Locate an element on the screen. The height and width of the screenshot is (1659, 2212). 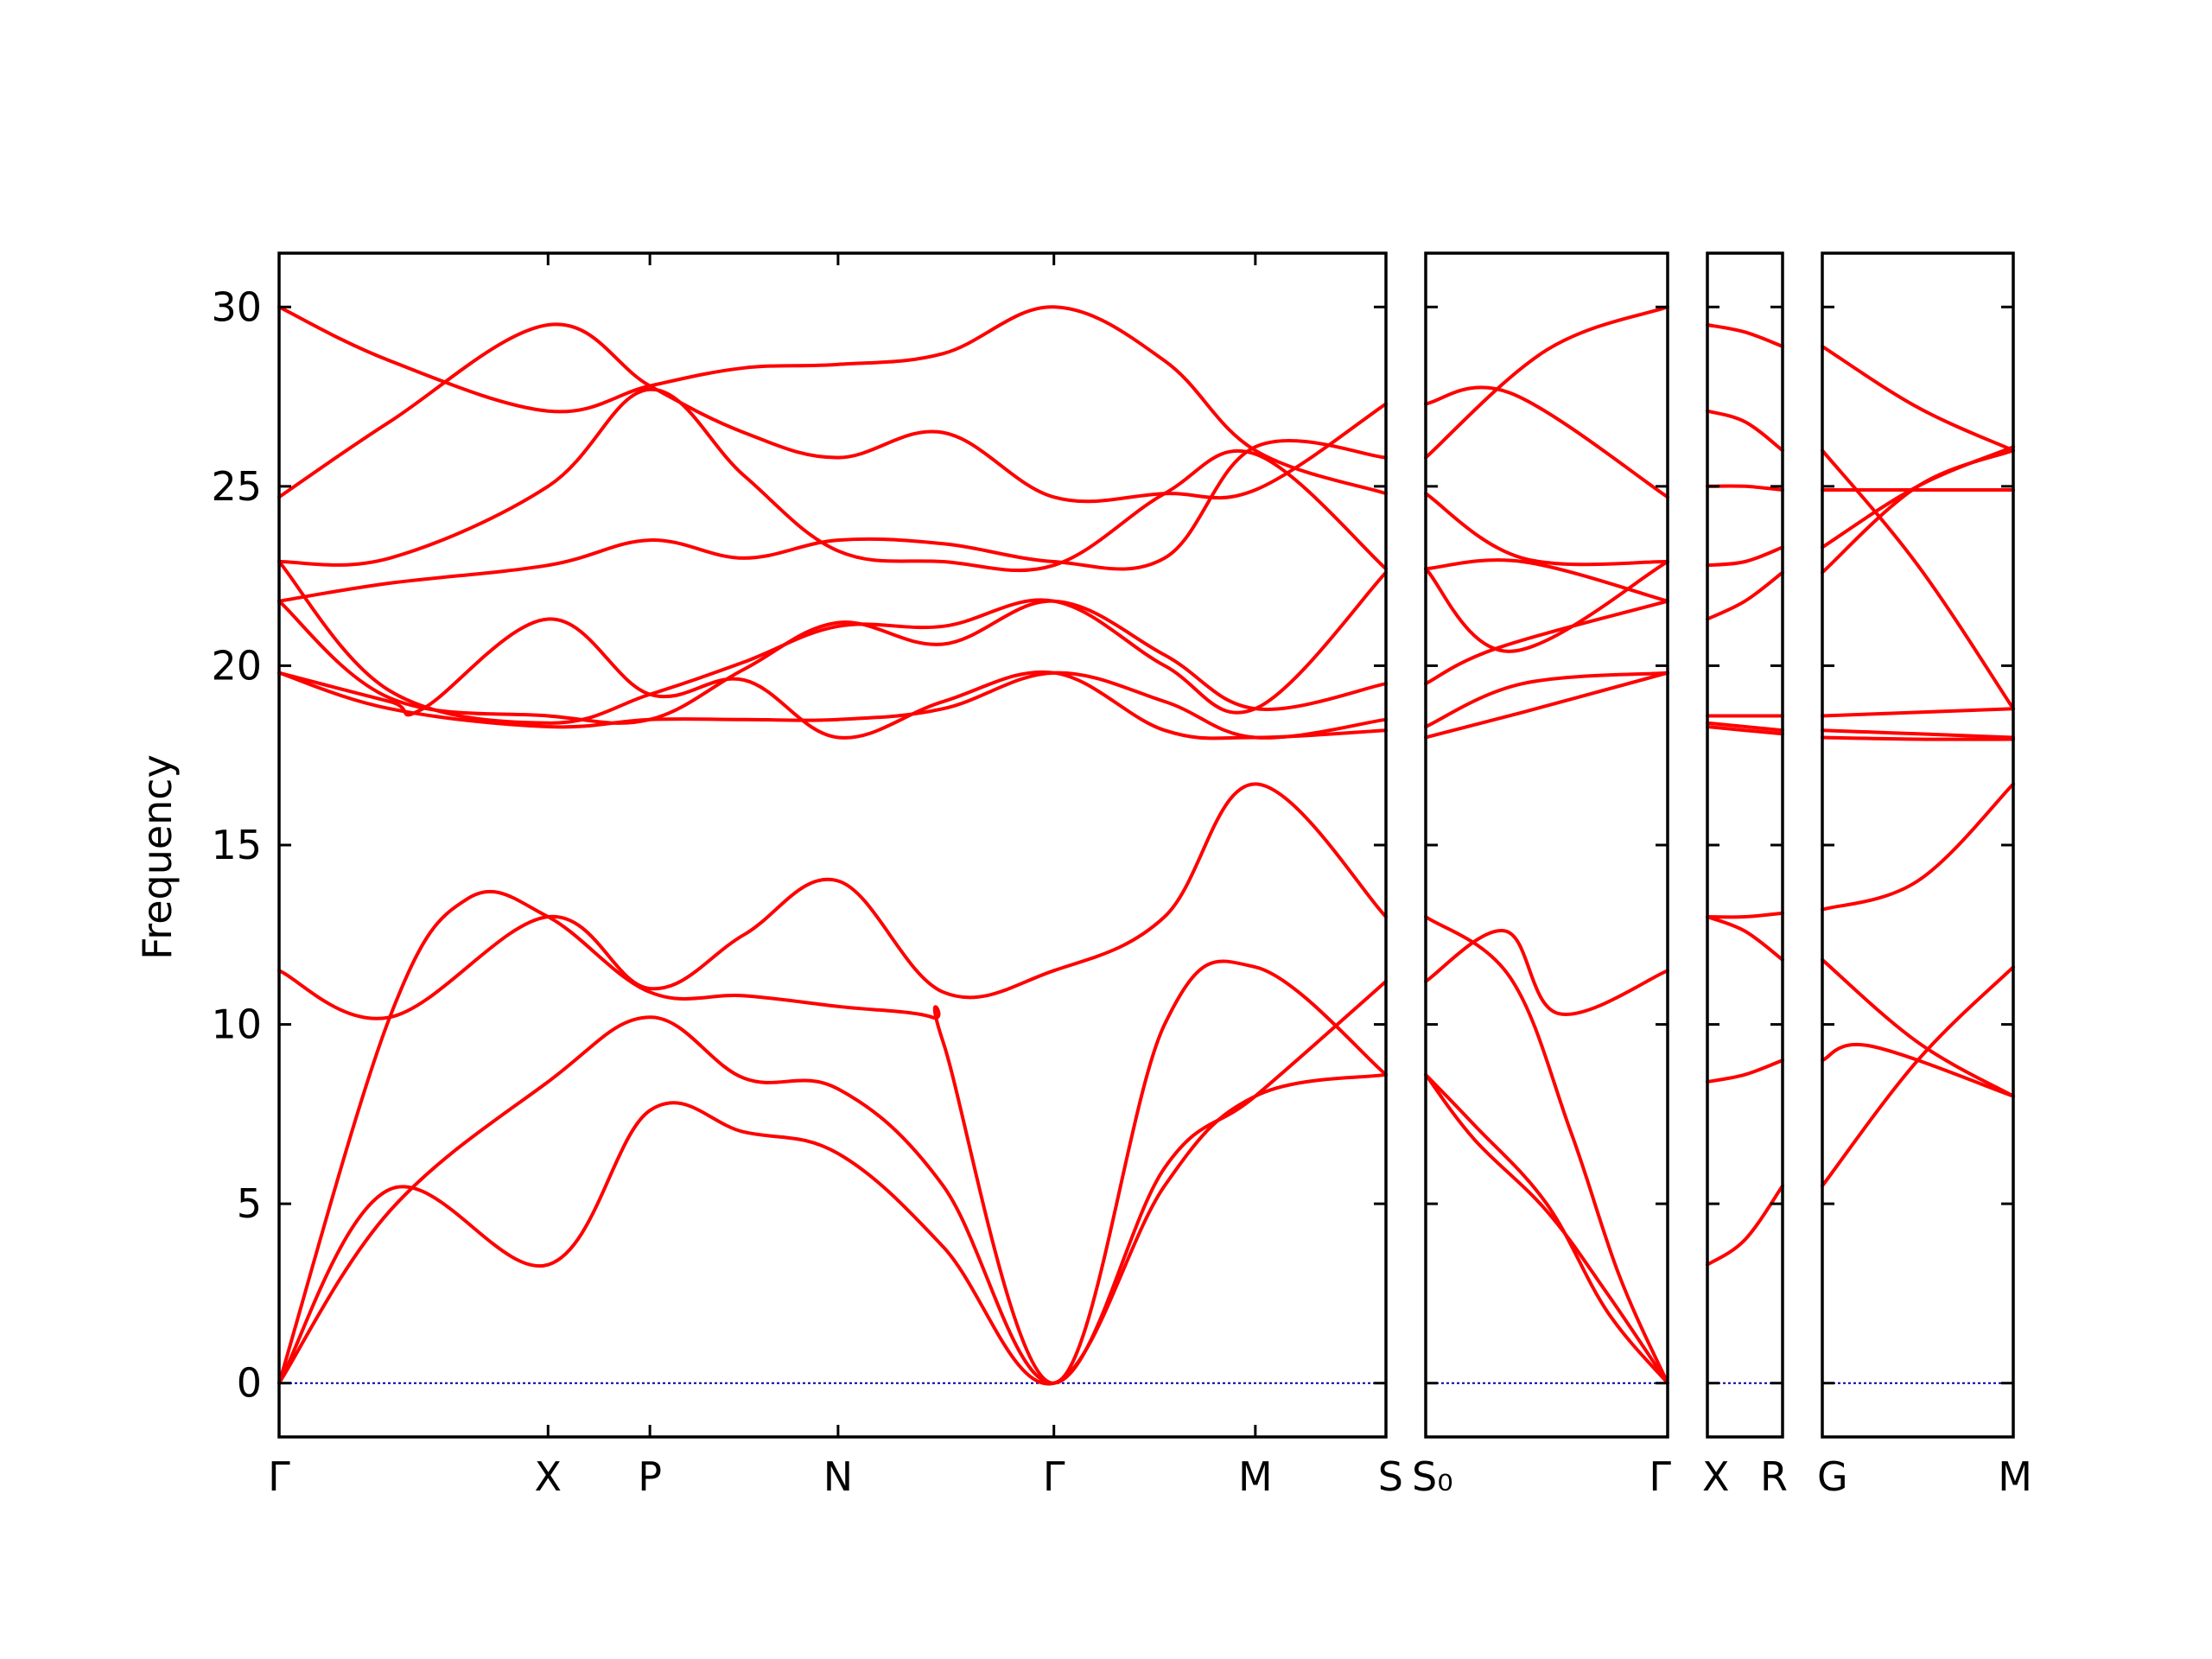
y-tick-label: 0 is located at coordinates (249, 1383).